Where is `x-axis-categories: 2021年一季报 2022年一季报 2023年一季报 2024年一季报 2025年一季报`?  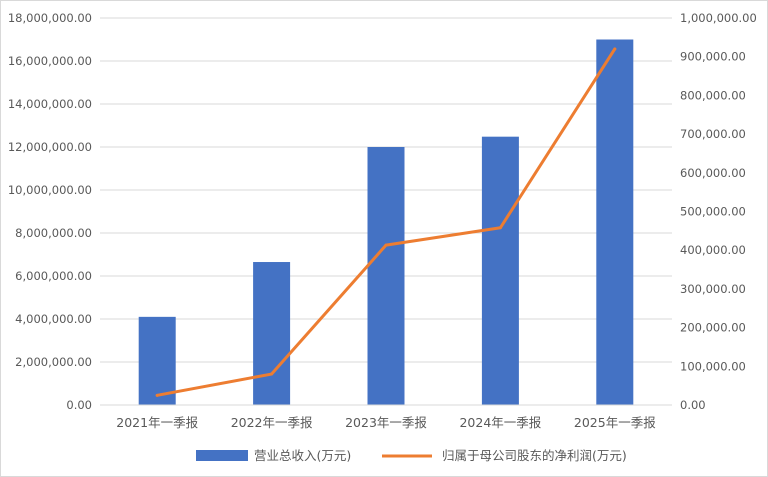
x-axis-categories: 2021年一季报 2022年一季报 2023年一季报 2024年一季报 2025年一季报 is located at coordinates (386, 422).